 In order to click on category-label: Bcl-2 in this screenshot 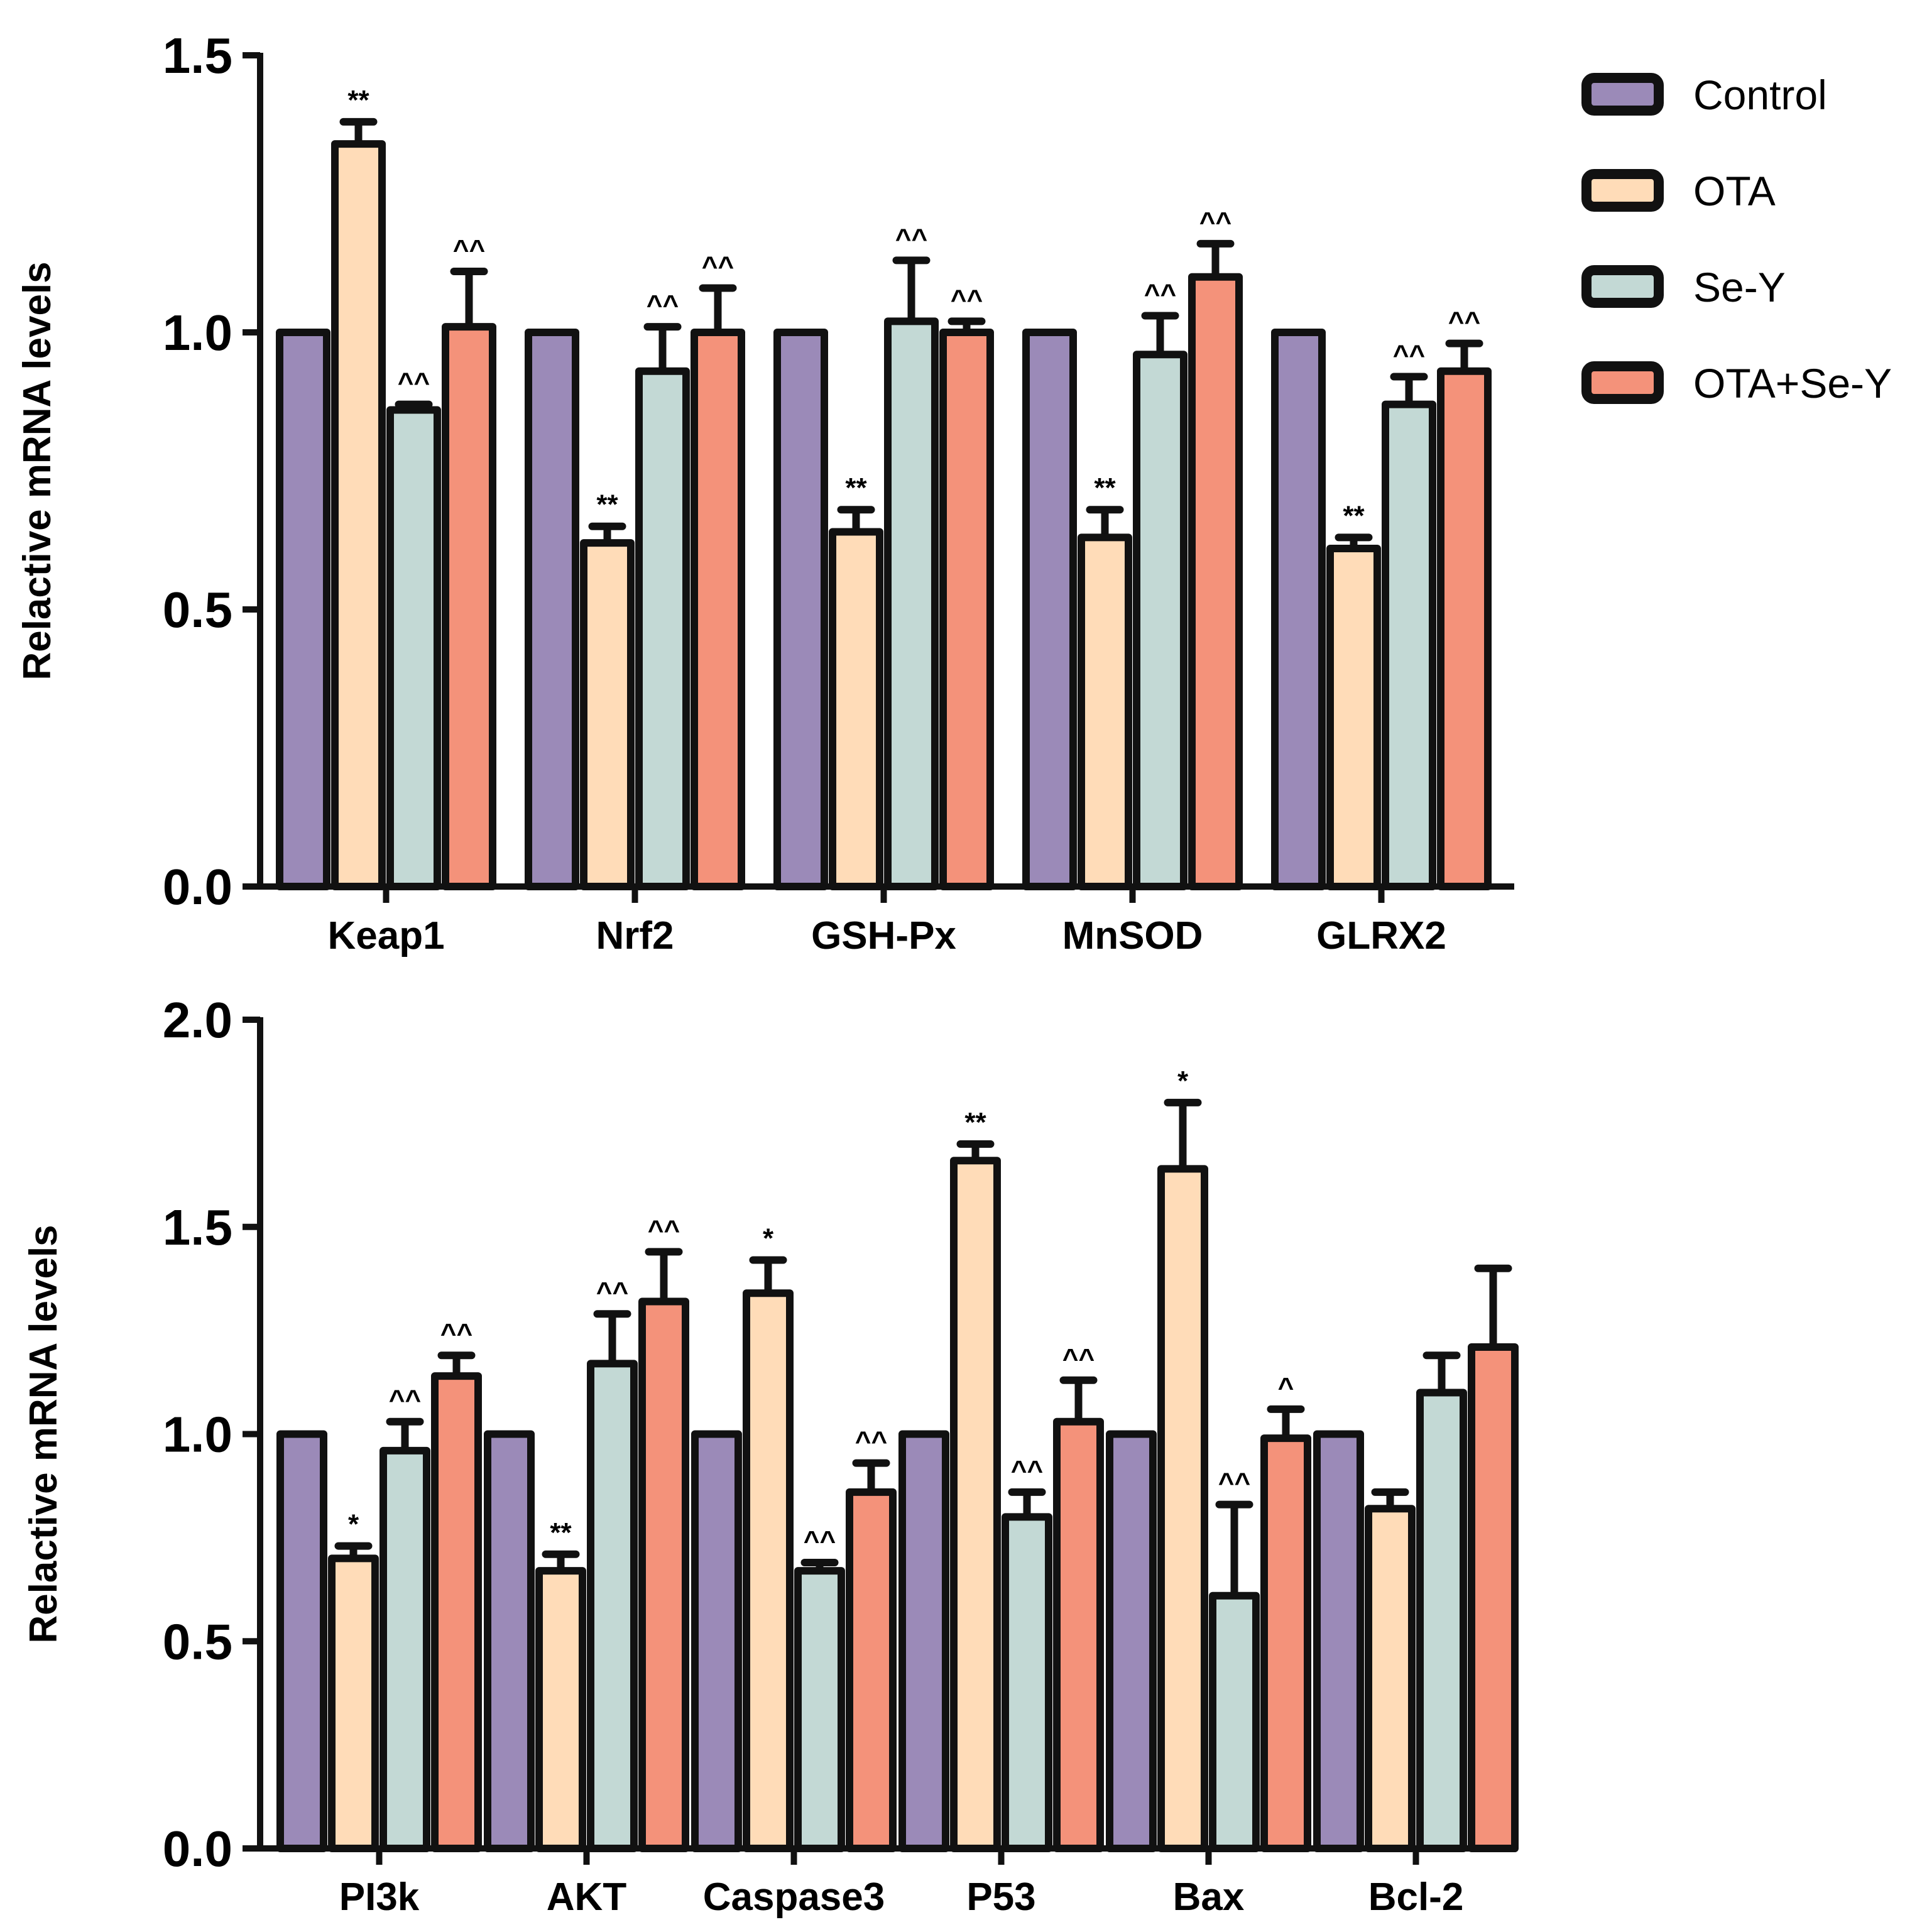, I will do `click(1416, 1897)`.